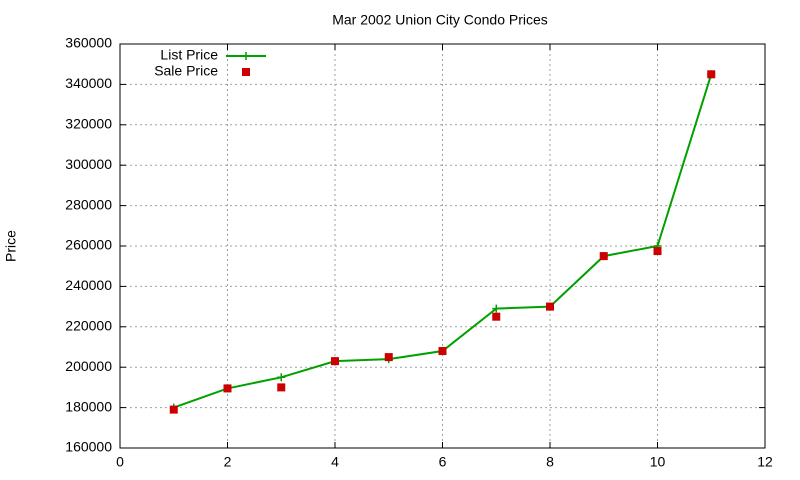 This screenshot has height=480, width=800. Describe the element at coordinates (88, 83) in the screenshot. I see `y-tick-label: 340000` at that location.